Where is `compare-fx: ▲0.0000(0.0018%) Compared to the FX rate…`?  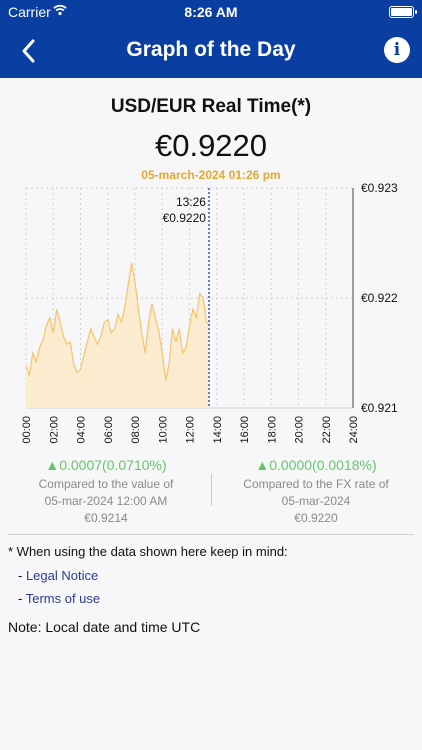
compare-fx: ▲0.0000(0.0018%) Compared to the FX rate… is located at coordinates (316, 491).